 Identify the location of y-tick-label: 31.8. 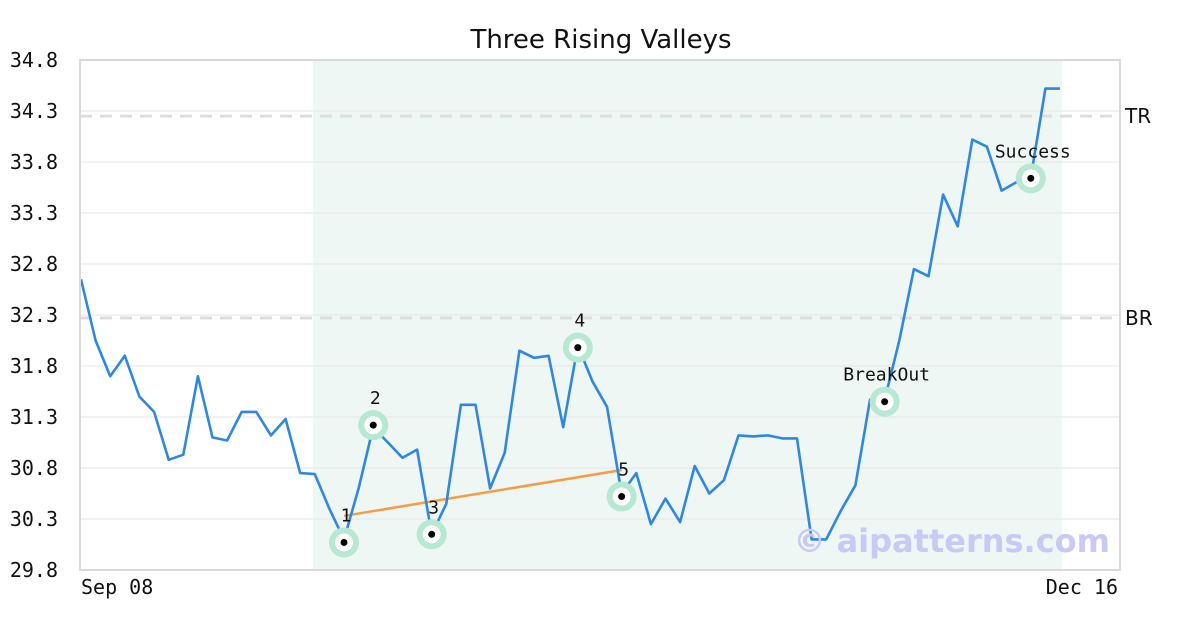
(34, 366).